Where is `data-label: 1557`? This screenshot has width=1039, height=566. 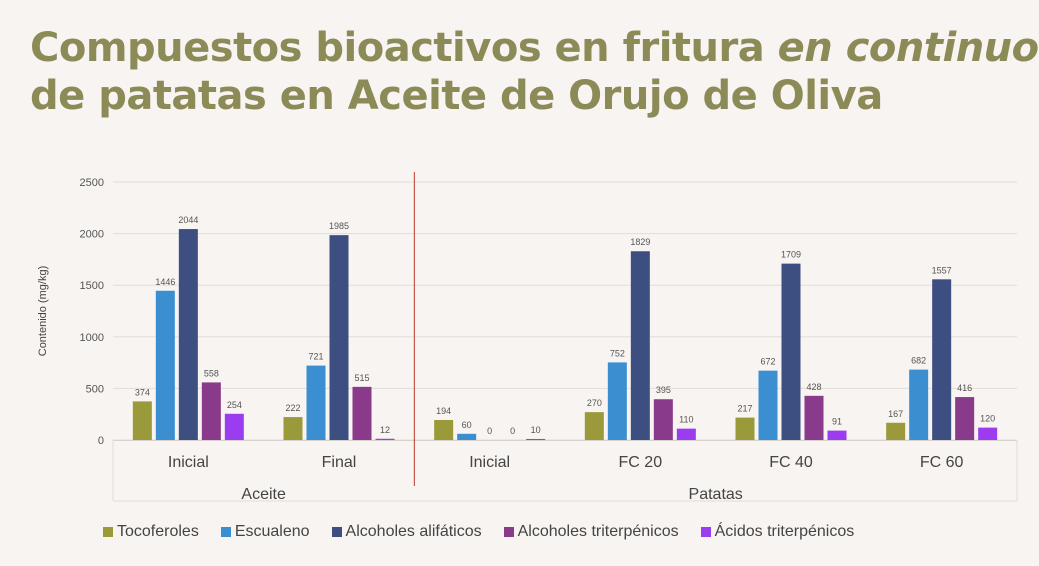 data-label: 1557 is located at coordinates (942, 270).